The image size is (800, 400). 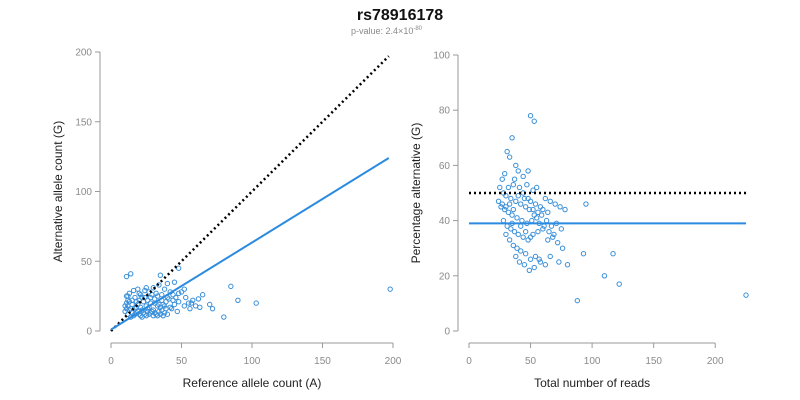 What do you see at coordinates (83, 192) in the screenshot?
I see `left-y-tick-label: 100` at bounding box center [83, 192].